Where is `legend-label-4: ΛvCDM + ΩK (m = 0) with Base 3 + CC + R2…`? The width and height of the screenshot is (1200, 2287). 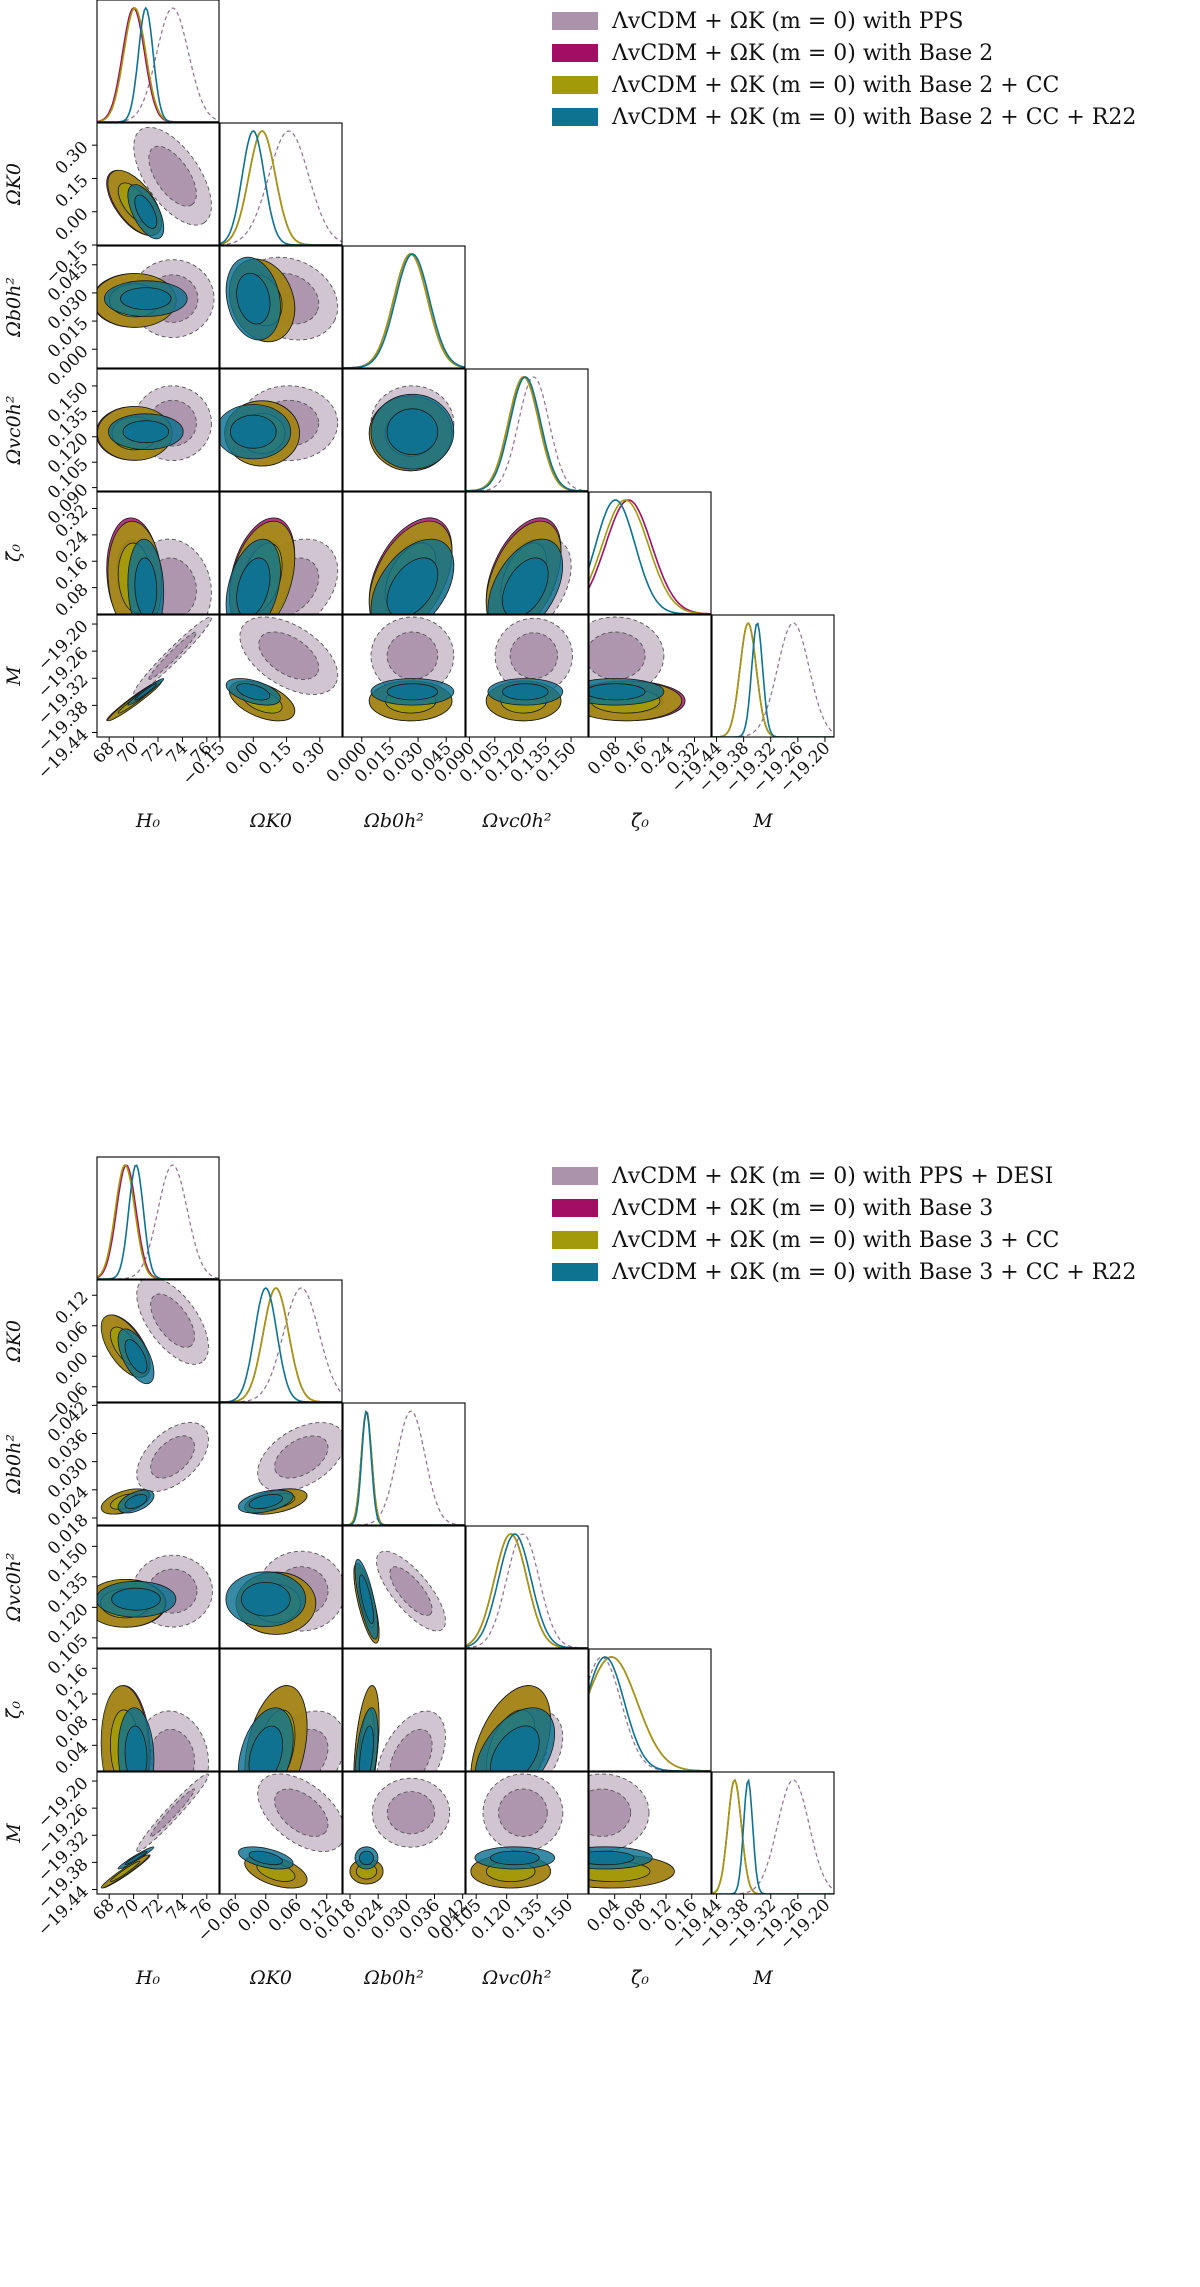 legend-label-4: ΛvCDM + ΩK (m = 0) with Base 3 + CC + R2… is located at coordinates (873, 1272).